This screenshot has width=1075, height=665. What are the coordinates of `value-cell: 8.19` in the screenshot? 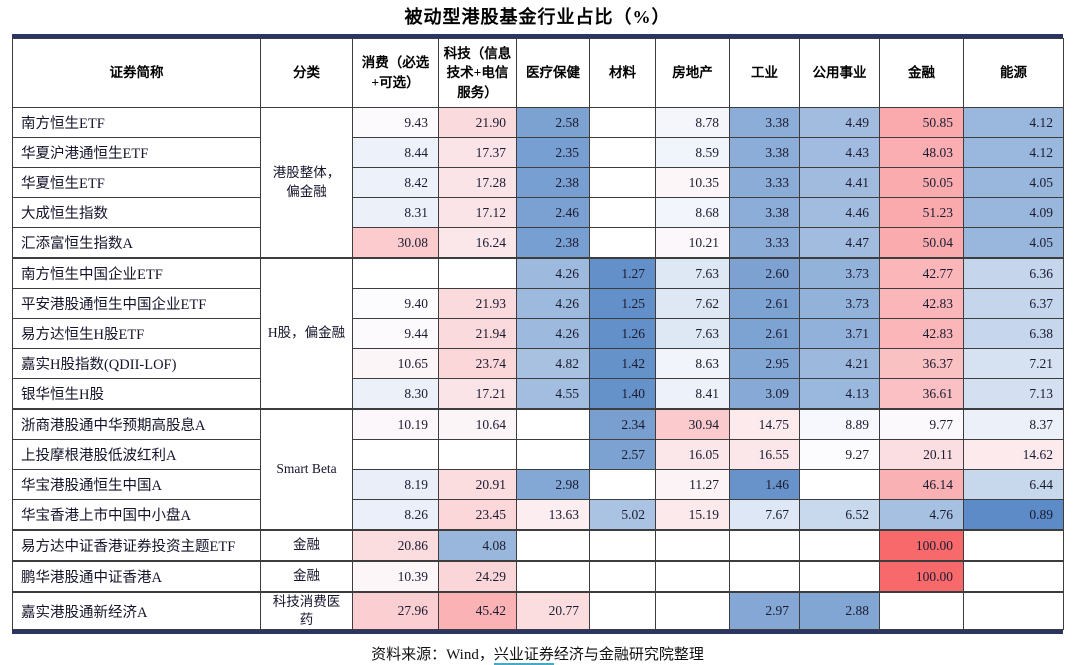 It's located at (395, 484).